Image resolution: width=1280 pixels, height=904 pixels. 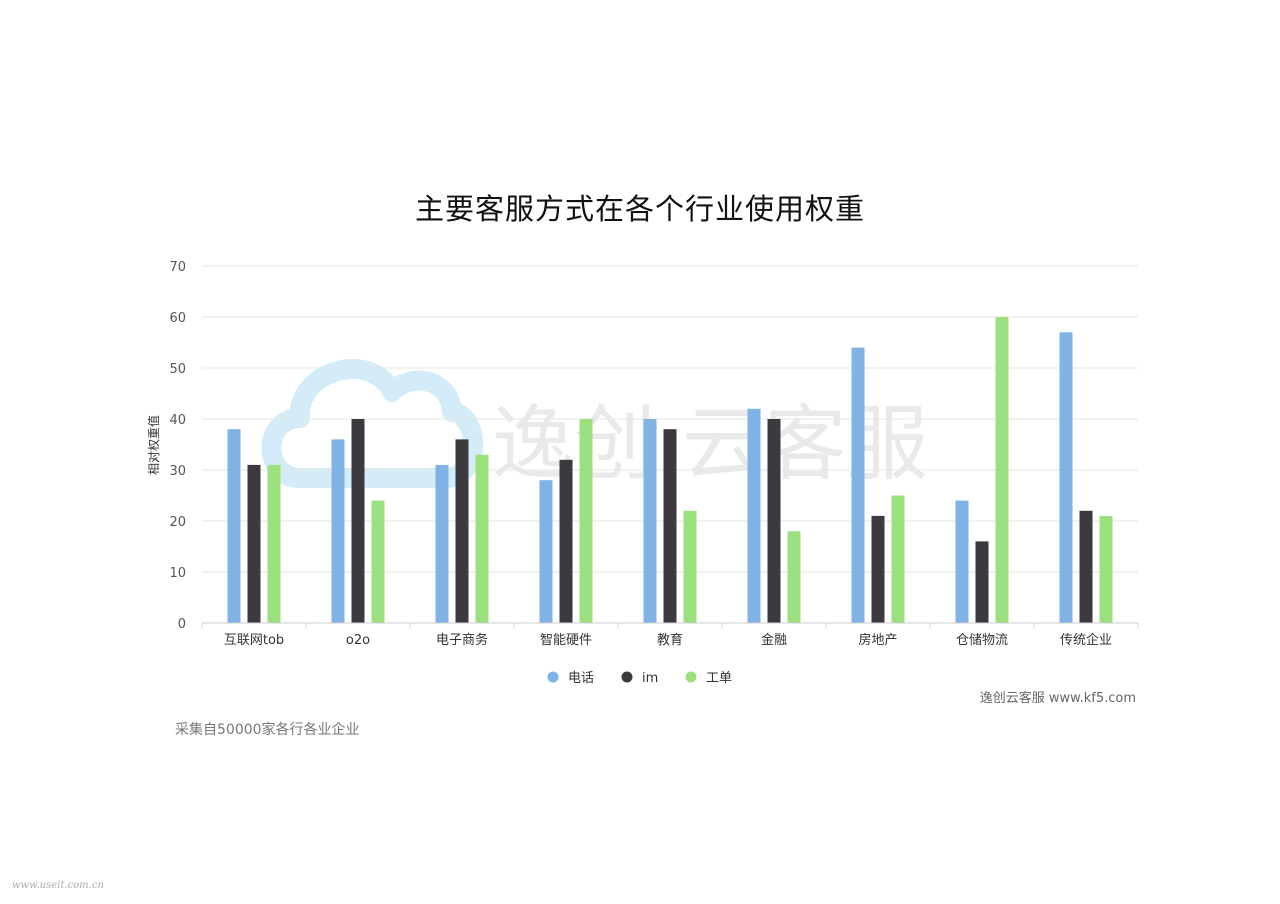 I want to click on y-tick-label: 30, so click(x=177, y=471).